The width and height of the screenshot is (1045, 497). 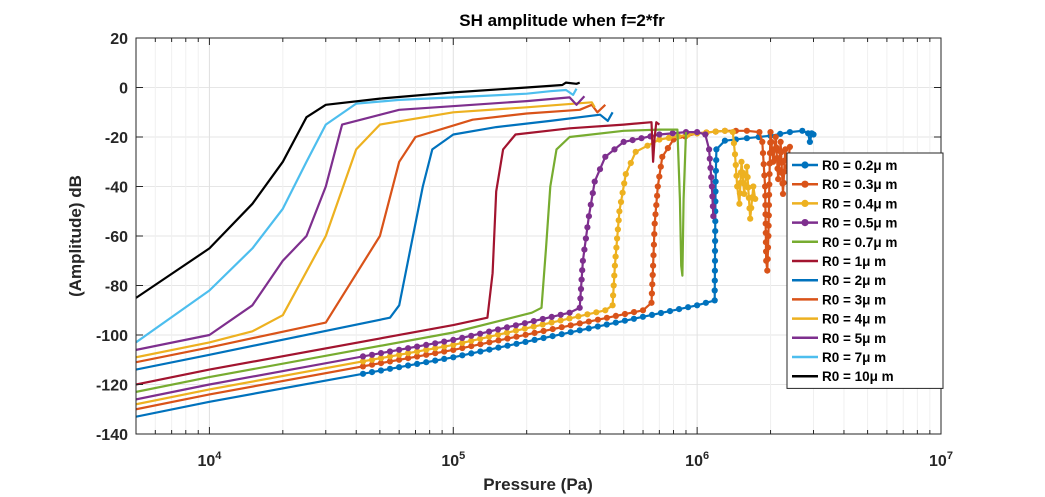 I want to click on y-tick-label: -20, so click(x=116, y=138).